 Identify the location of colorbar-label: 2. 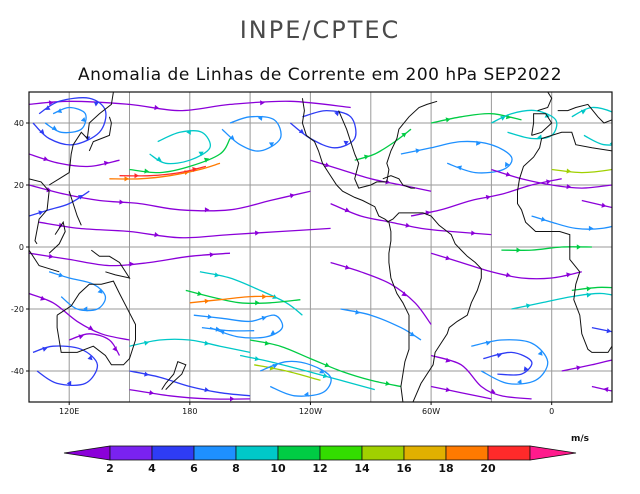
(110, 468).